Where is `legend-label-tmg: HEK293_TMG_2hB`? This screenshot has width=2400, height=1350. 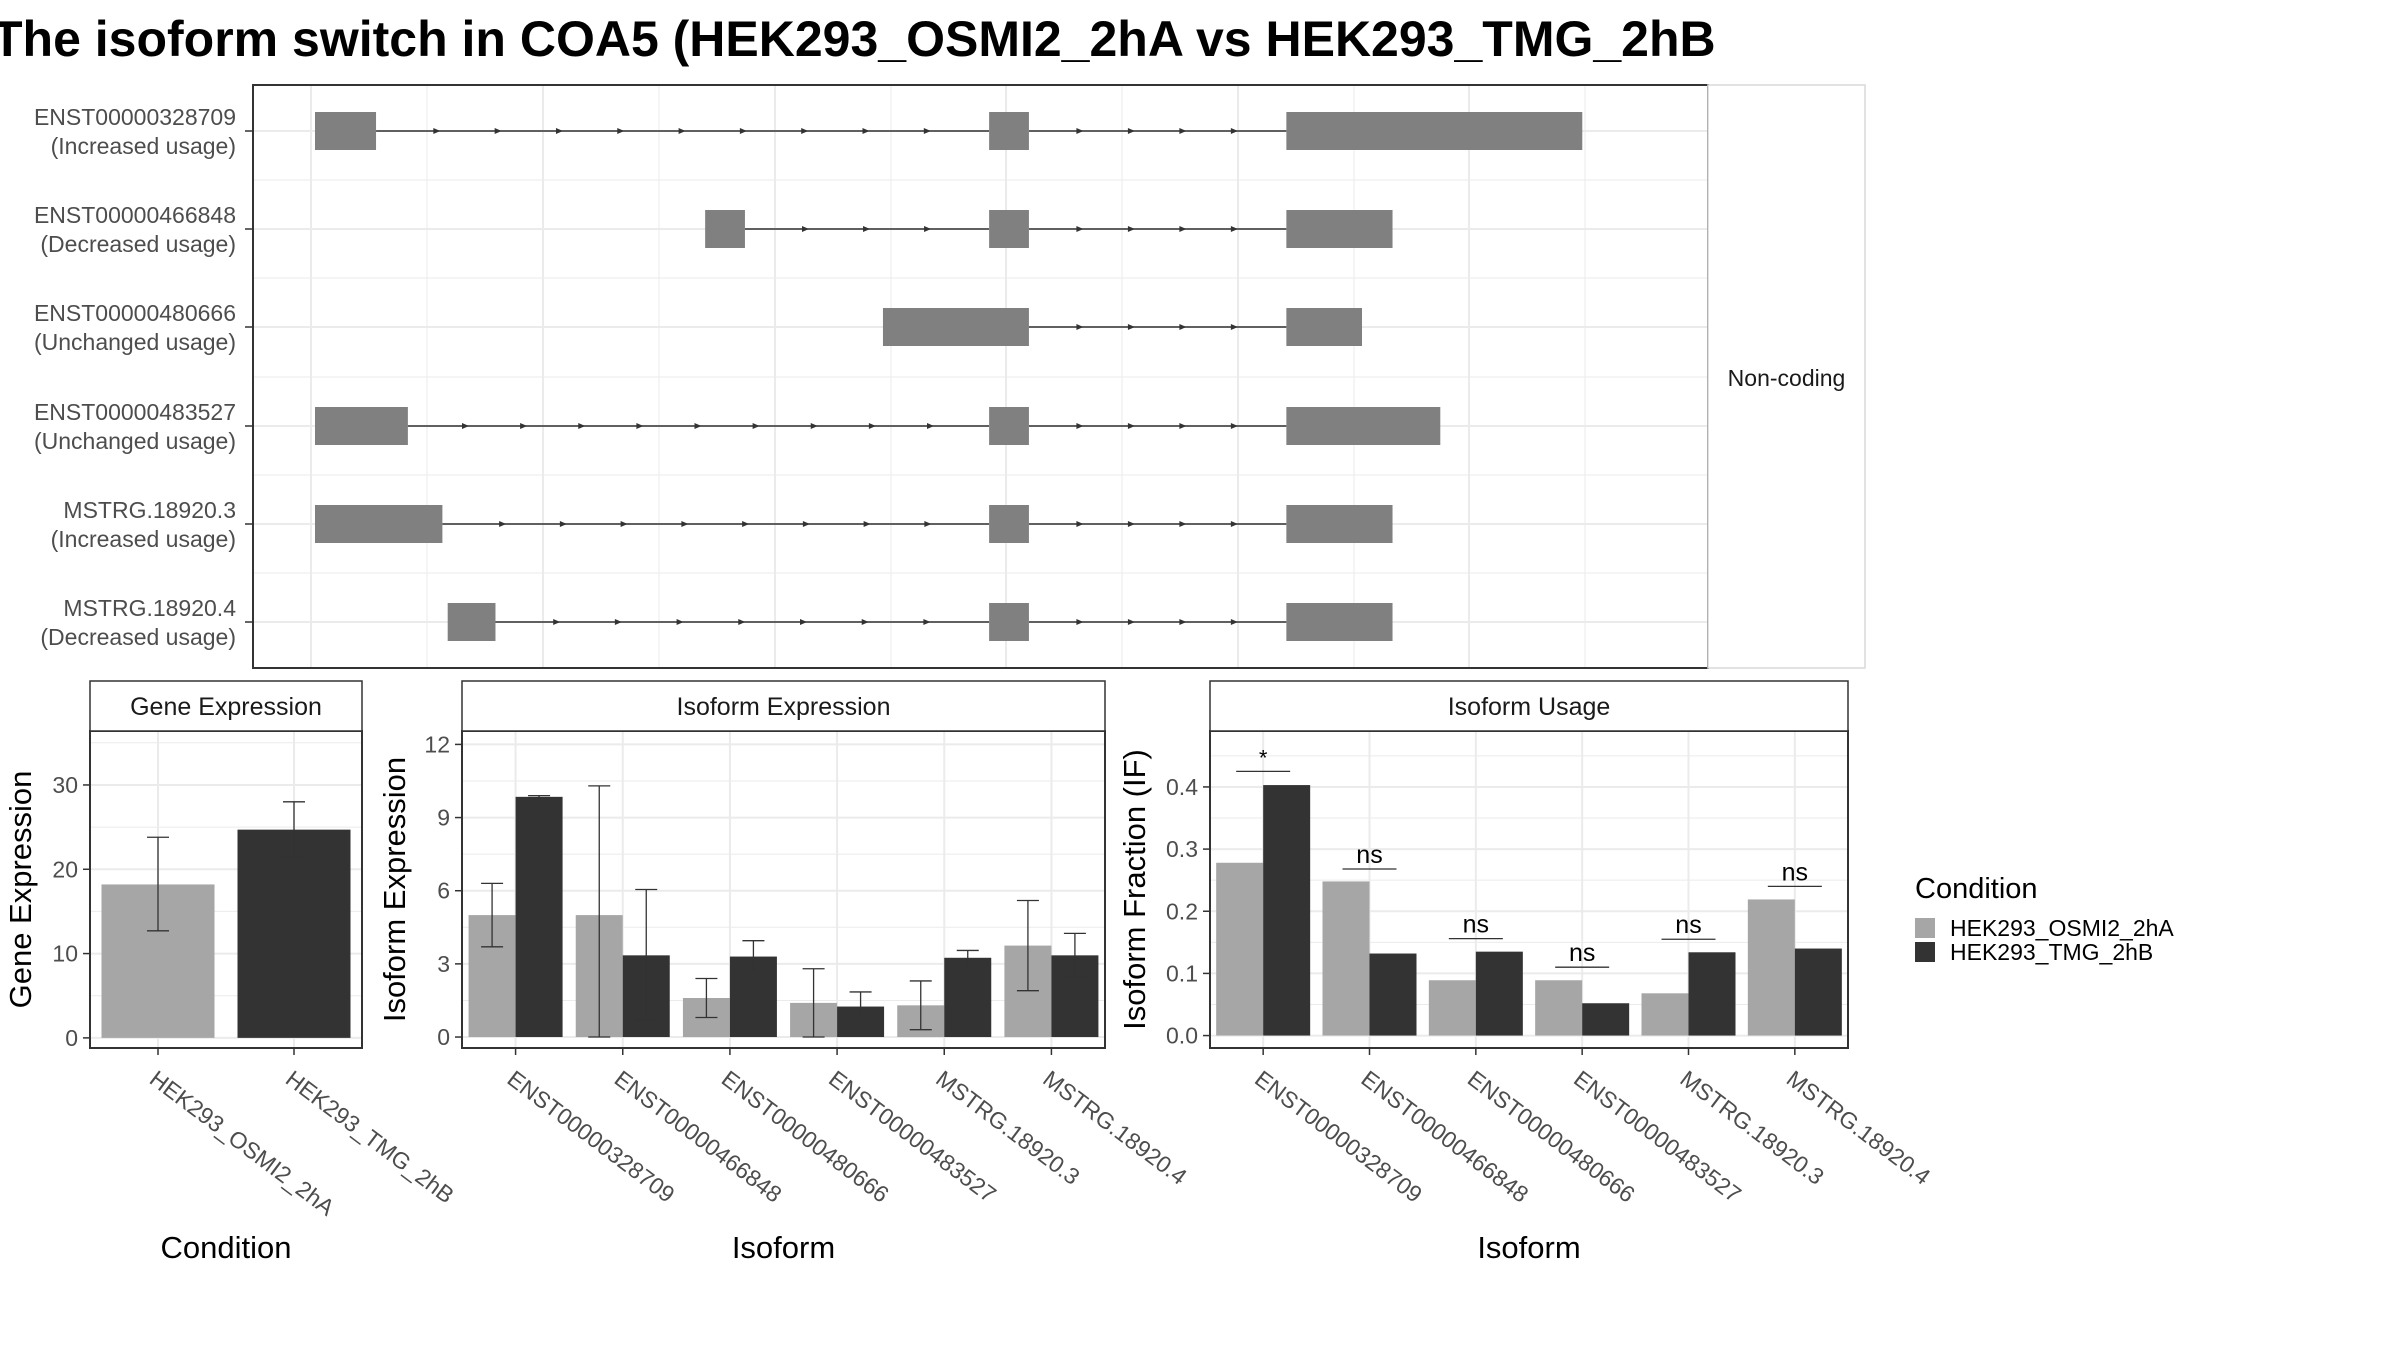
legend-label-tmg: HEK293_TMG_2hB is located at coordinates (2051, 952).